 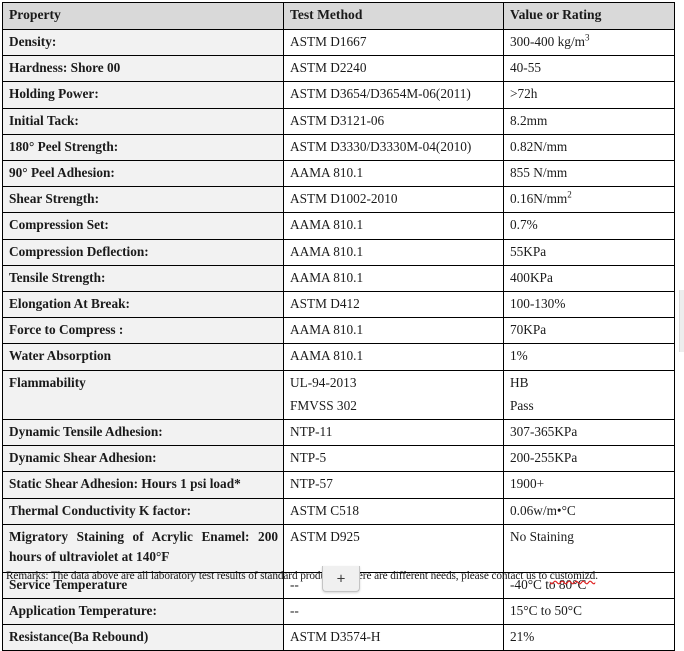 What do you see at coordinates (393, 548) in the screenshot?
I see `cell-test-method: ASTM D925` at bounding box center [393, 548].